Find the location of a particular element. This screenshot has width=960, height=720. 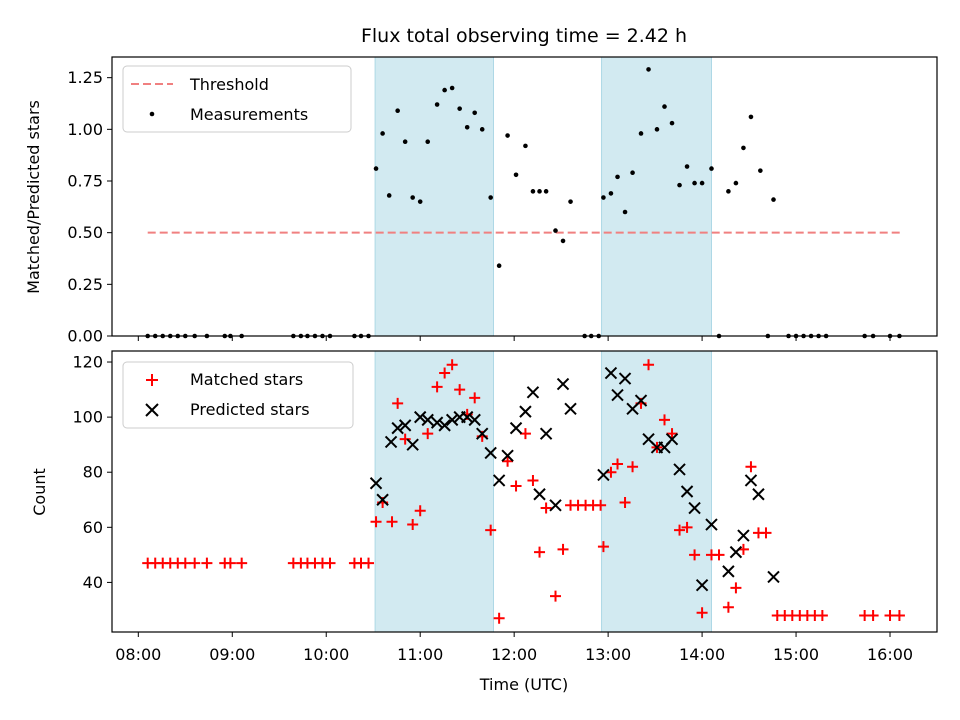

x-tick-label: 13:00 is located at coordinates (608, 654).